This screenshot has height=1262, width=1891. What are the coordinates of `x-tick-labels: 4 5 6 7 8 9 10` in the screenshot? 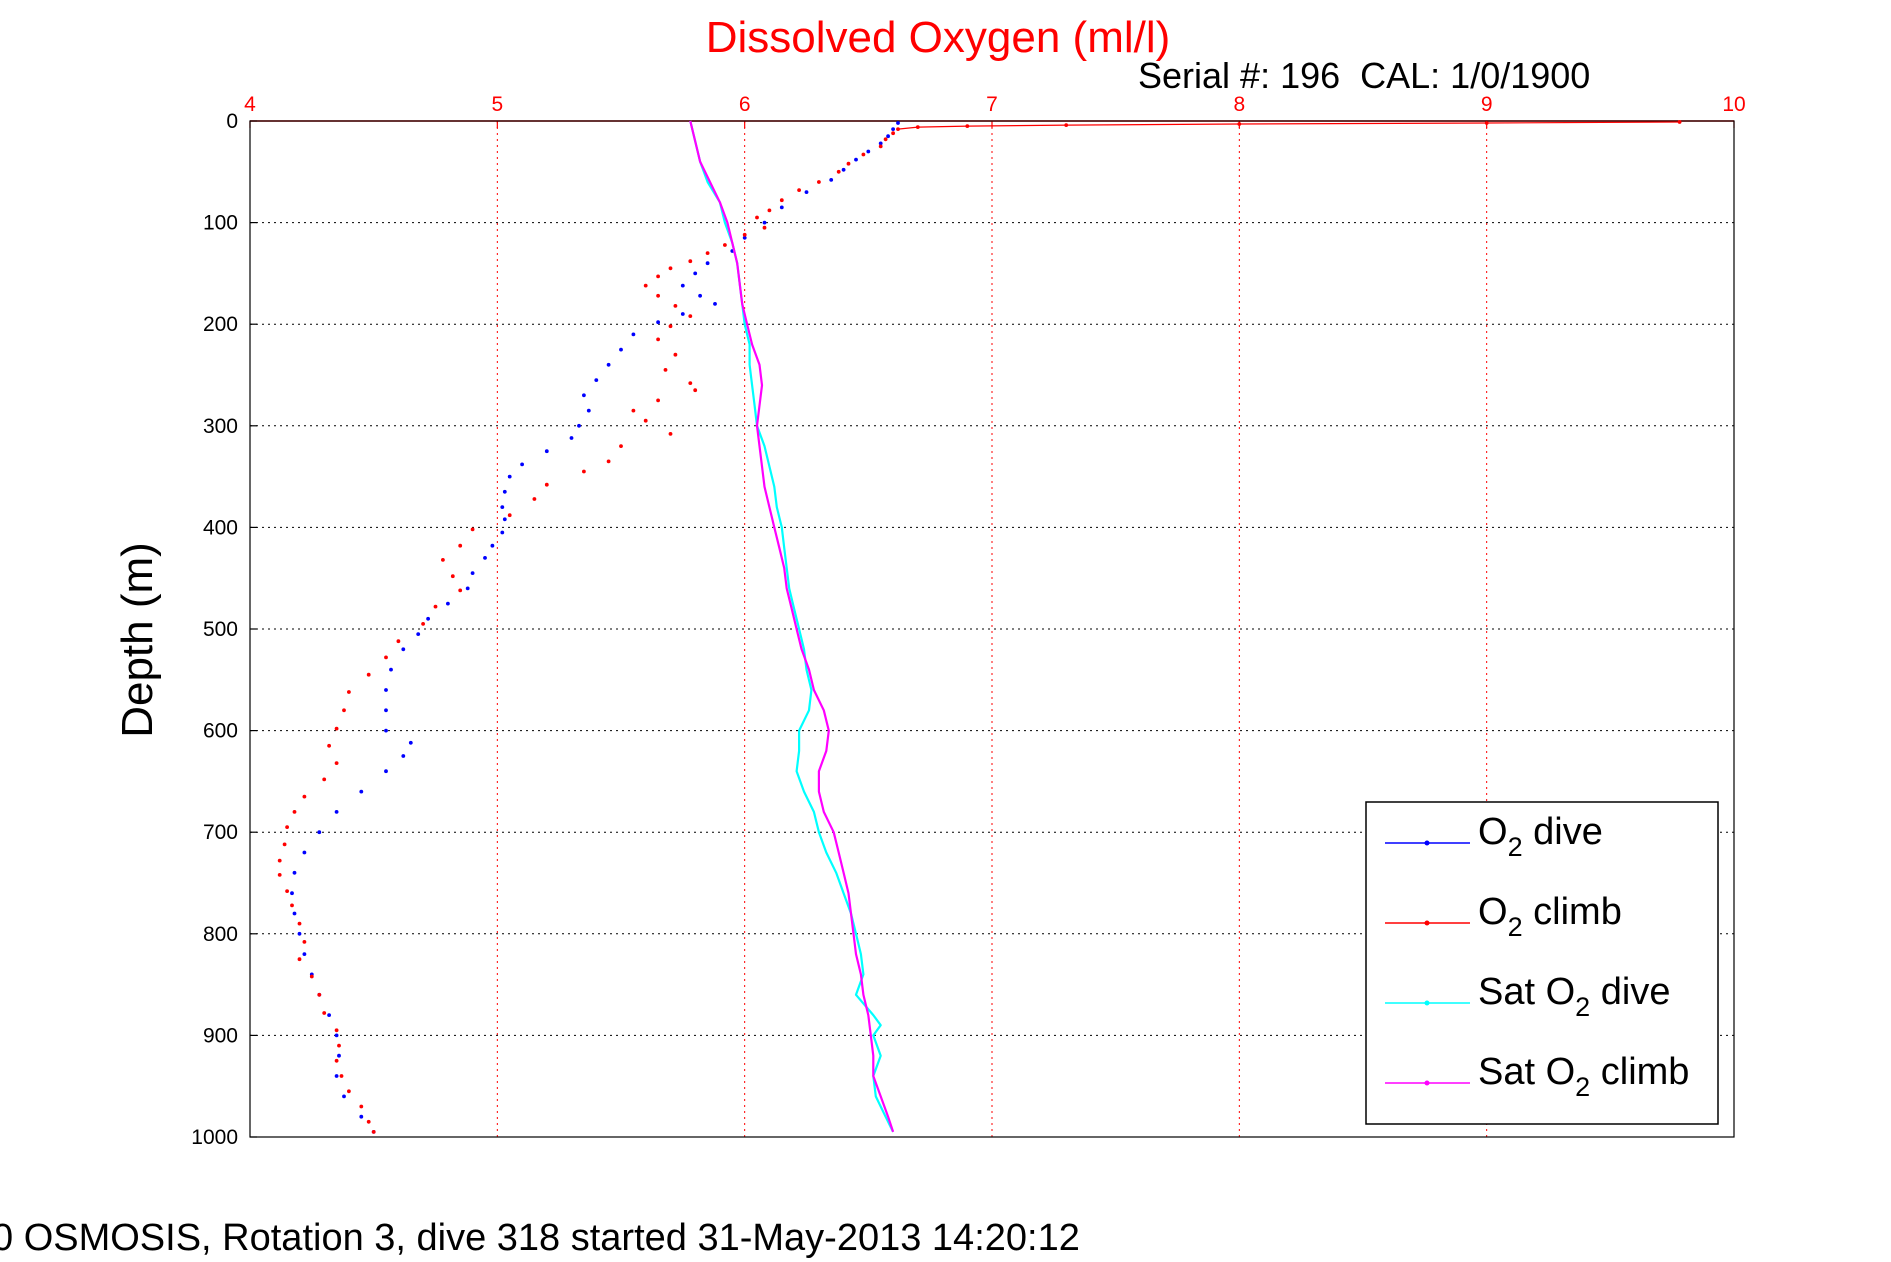 It's located at (995, 104).